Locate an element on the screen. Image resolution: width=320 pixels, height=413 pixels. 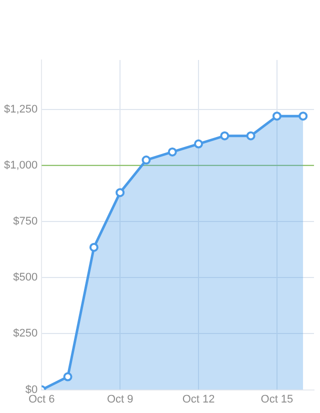
x-tick-label: Oct 15 is located at coordinates (277, 399).